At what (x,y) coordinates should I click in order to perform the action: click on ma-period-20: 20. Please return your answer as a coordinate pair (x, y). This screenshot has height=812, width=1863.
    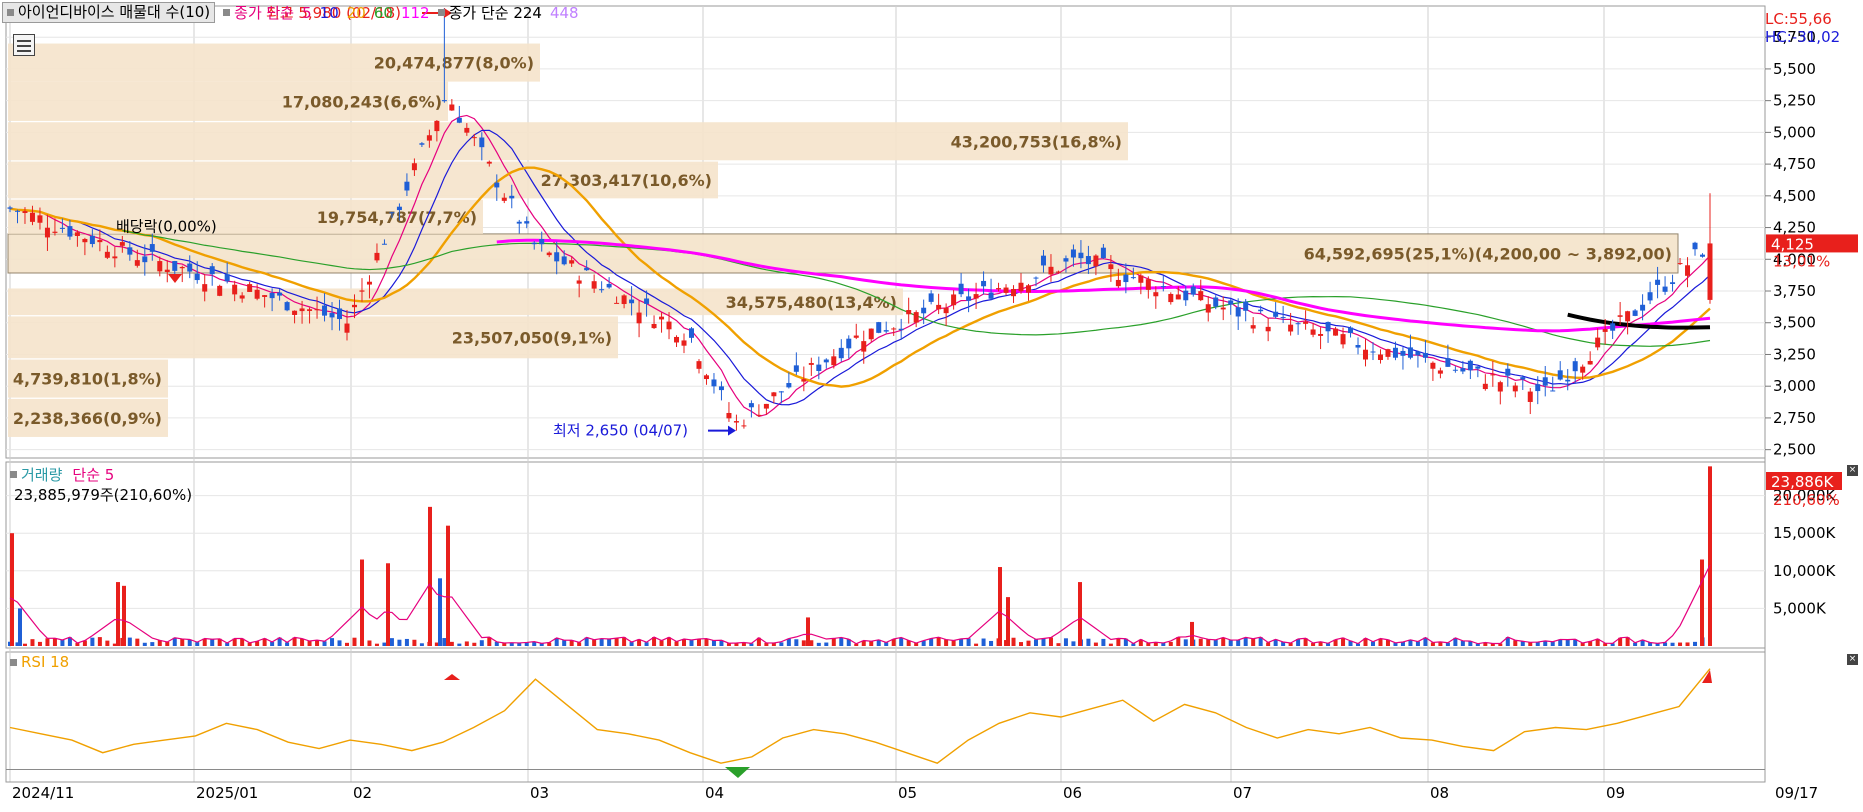
    Looking at the image, I should click on (356, 12).